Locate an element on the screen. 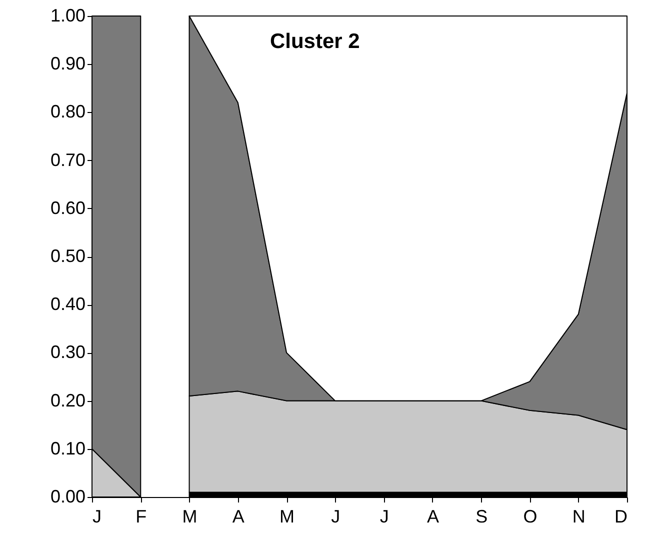 The width and height of the screenshot is (645, 551). x-tick-label: S is located at coordinates (482, 516).